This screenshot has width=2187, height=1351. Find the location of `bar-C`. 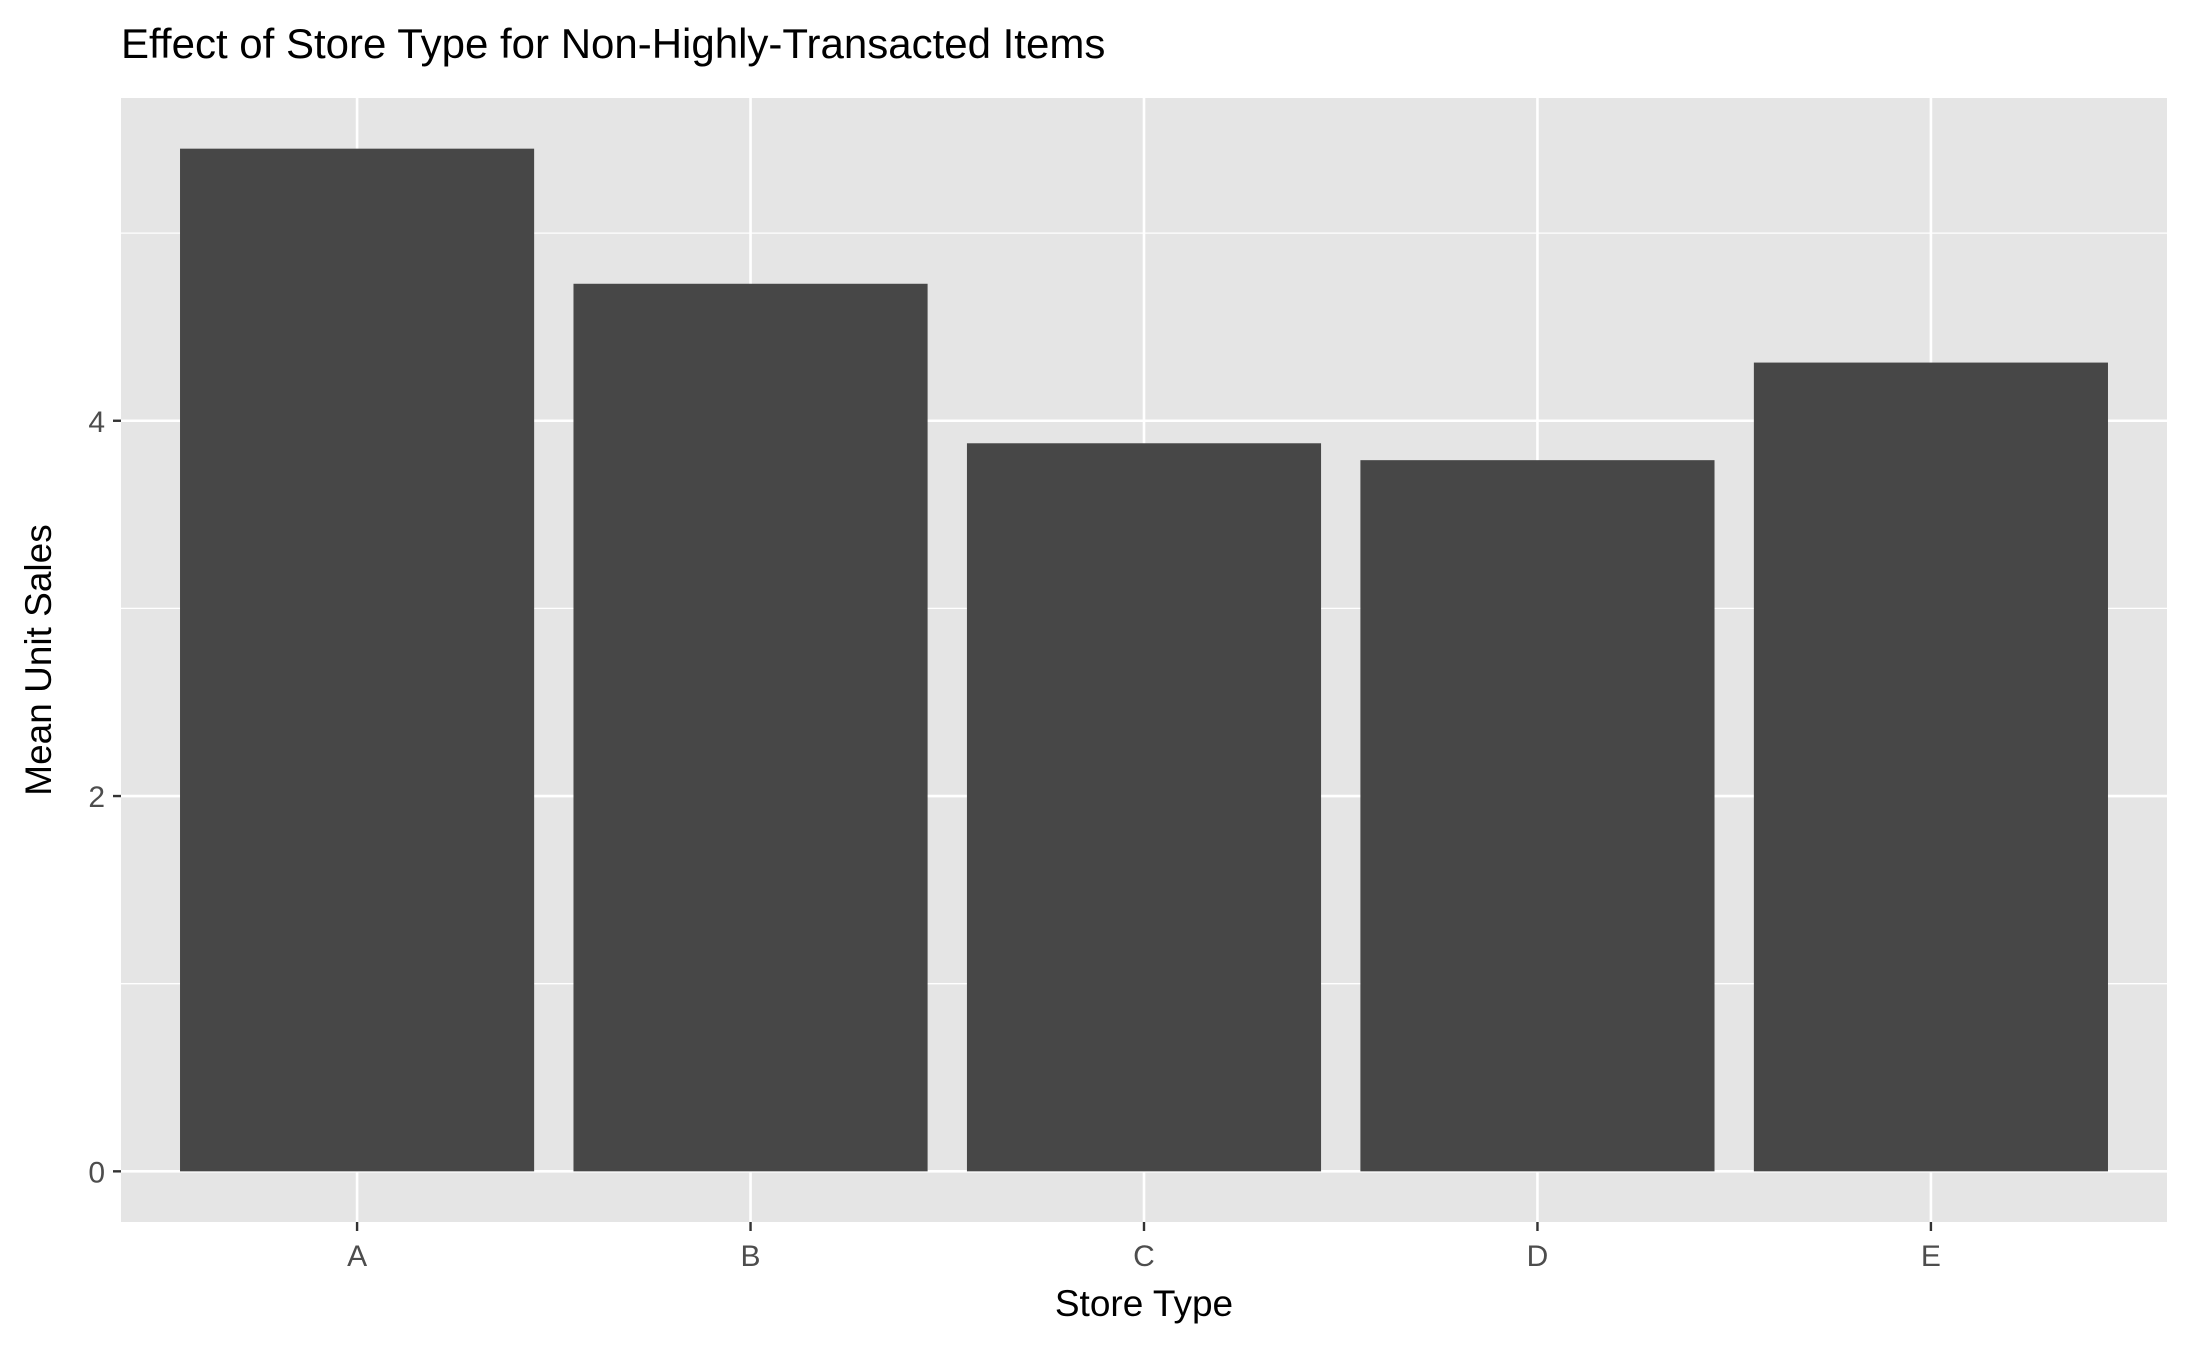

bar-C is located at coordinates (1144, 807).